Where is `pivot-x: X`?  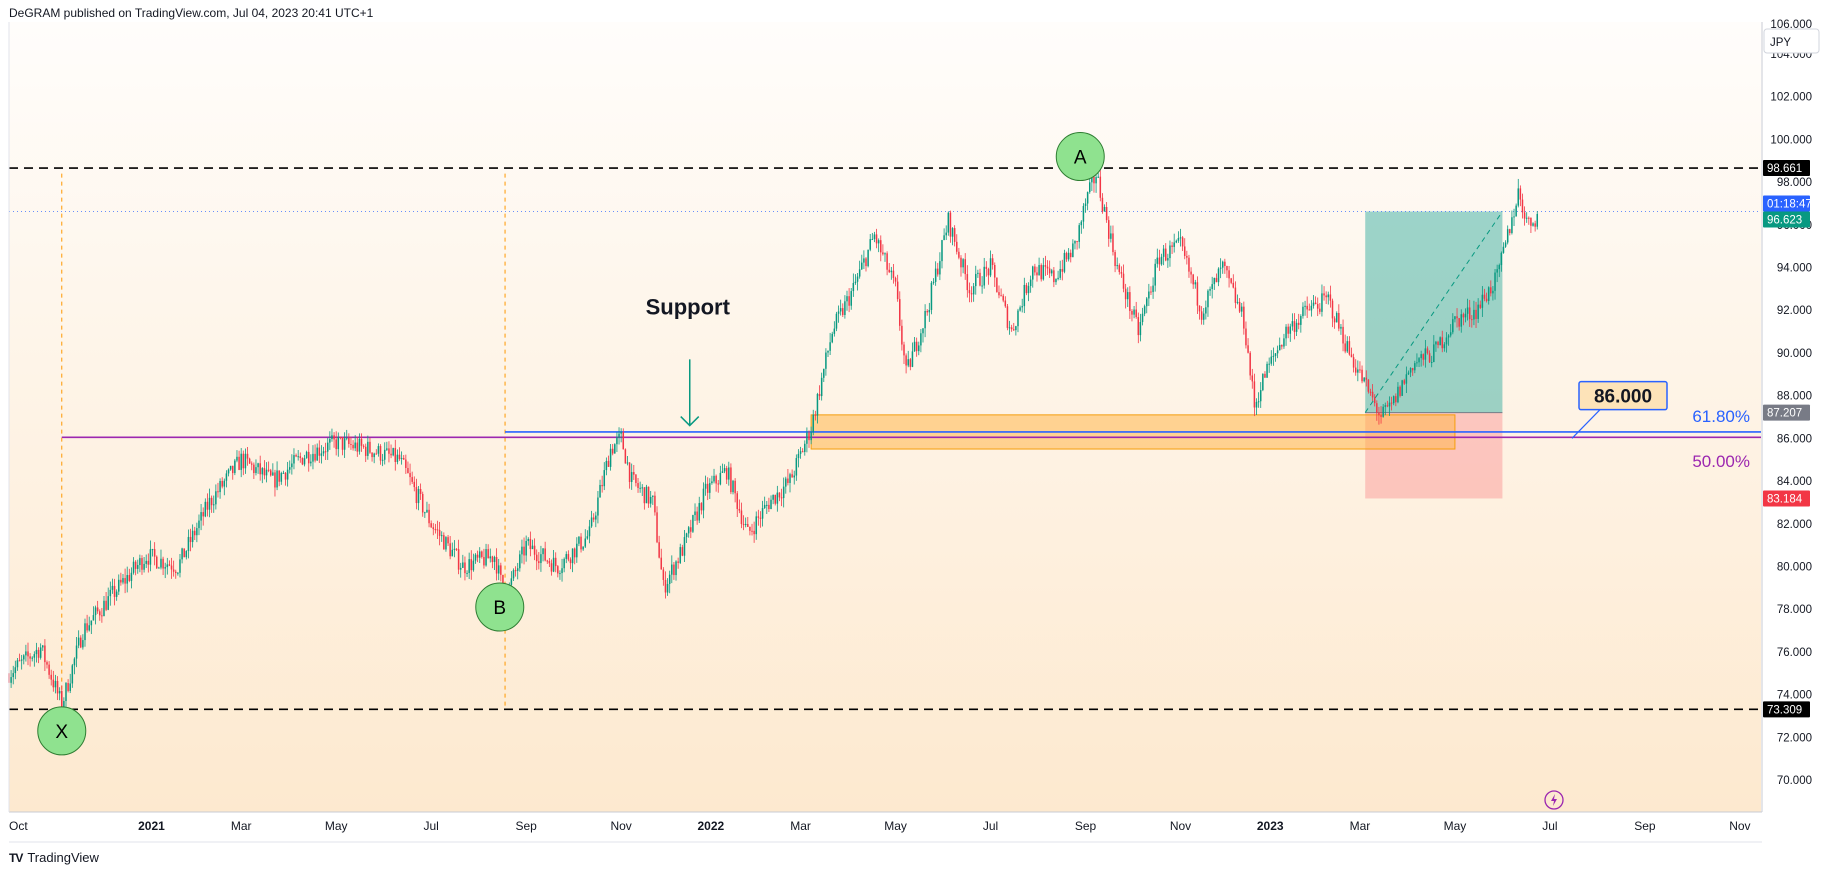 pivot-x: X is located at coordinates (62, 731).